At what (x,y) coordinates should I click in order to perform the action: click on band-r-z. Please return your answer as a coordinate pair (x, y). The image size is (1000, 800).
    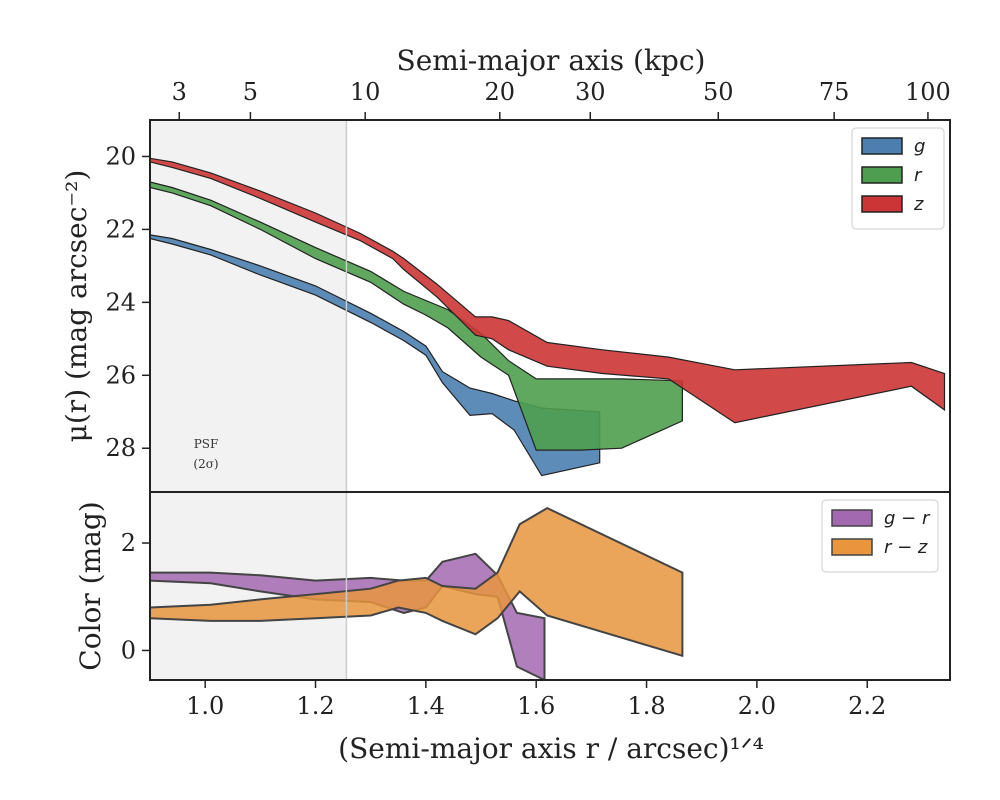
    Looking at the image, I should click on (417, 582).